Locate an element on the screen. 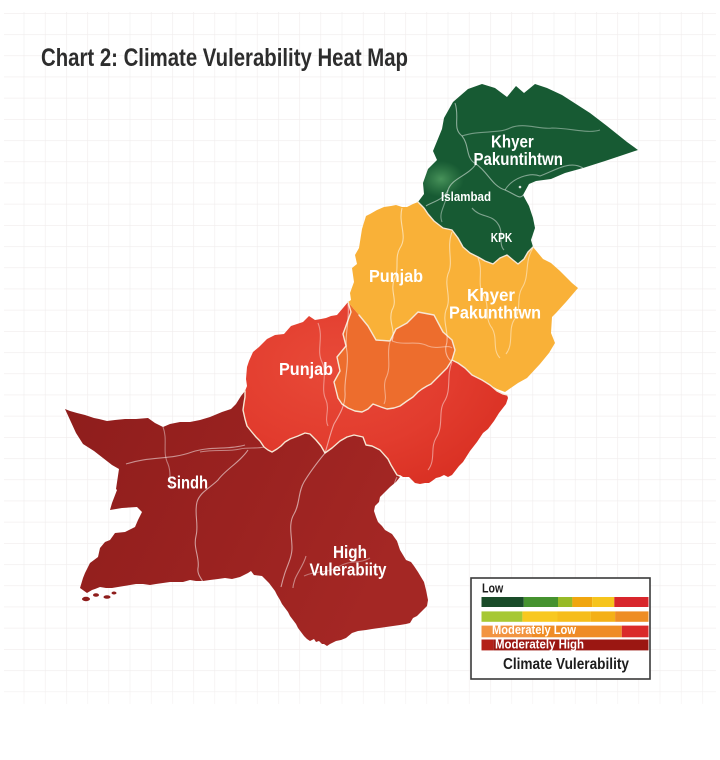 This screenshot has height=760, width=720. svg-text: Low is located at coordinates (492, 589).